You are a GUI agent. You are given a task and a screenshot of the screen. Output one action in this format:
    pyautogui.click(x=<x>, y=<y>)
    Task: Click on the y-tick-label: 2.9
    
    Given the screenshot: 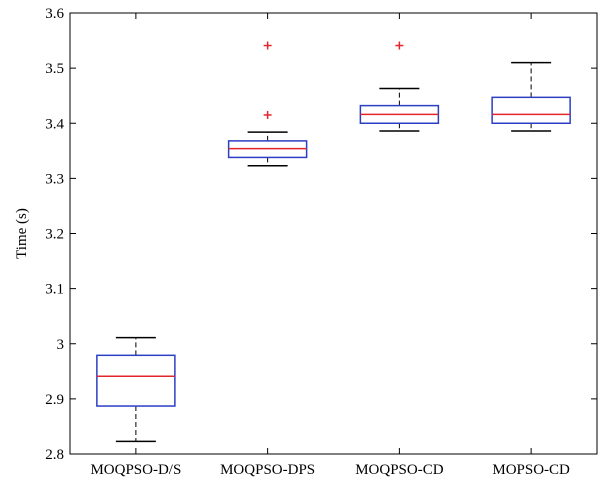 What is the action you would take?
    pyautogui.click(x=54, y=400)
    